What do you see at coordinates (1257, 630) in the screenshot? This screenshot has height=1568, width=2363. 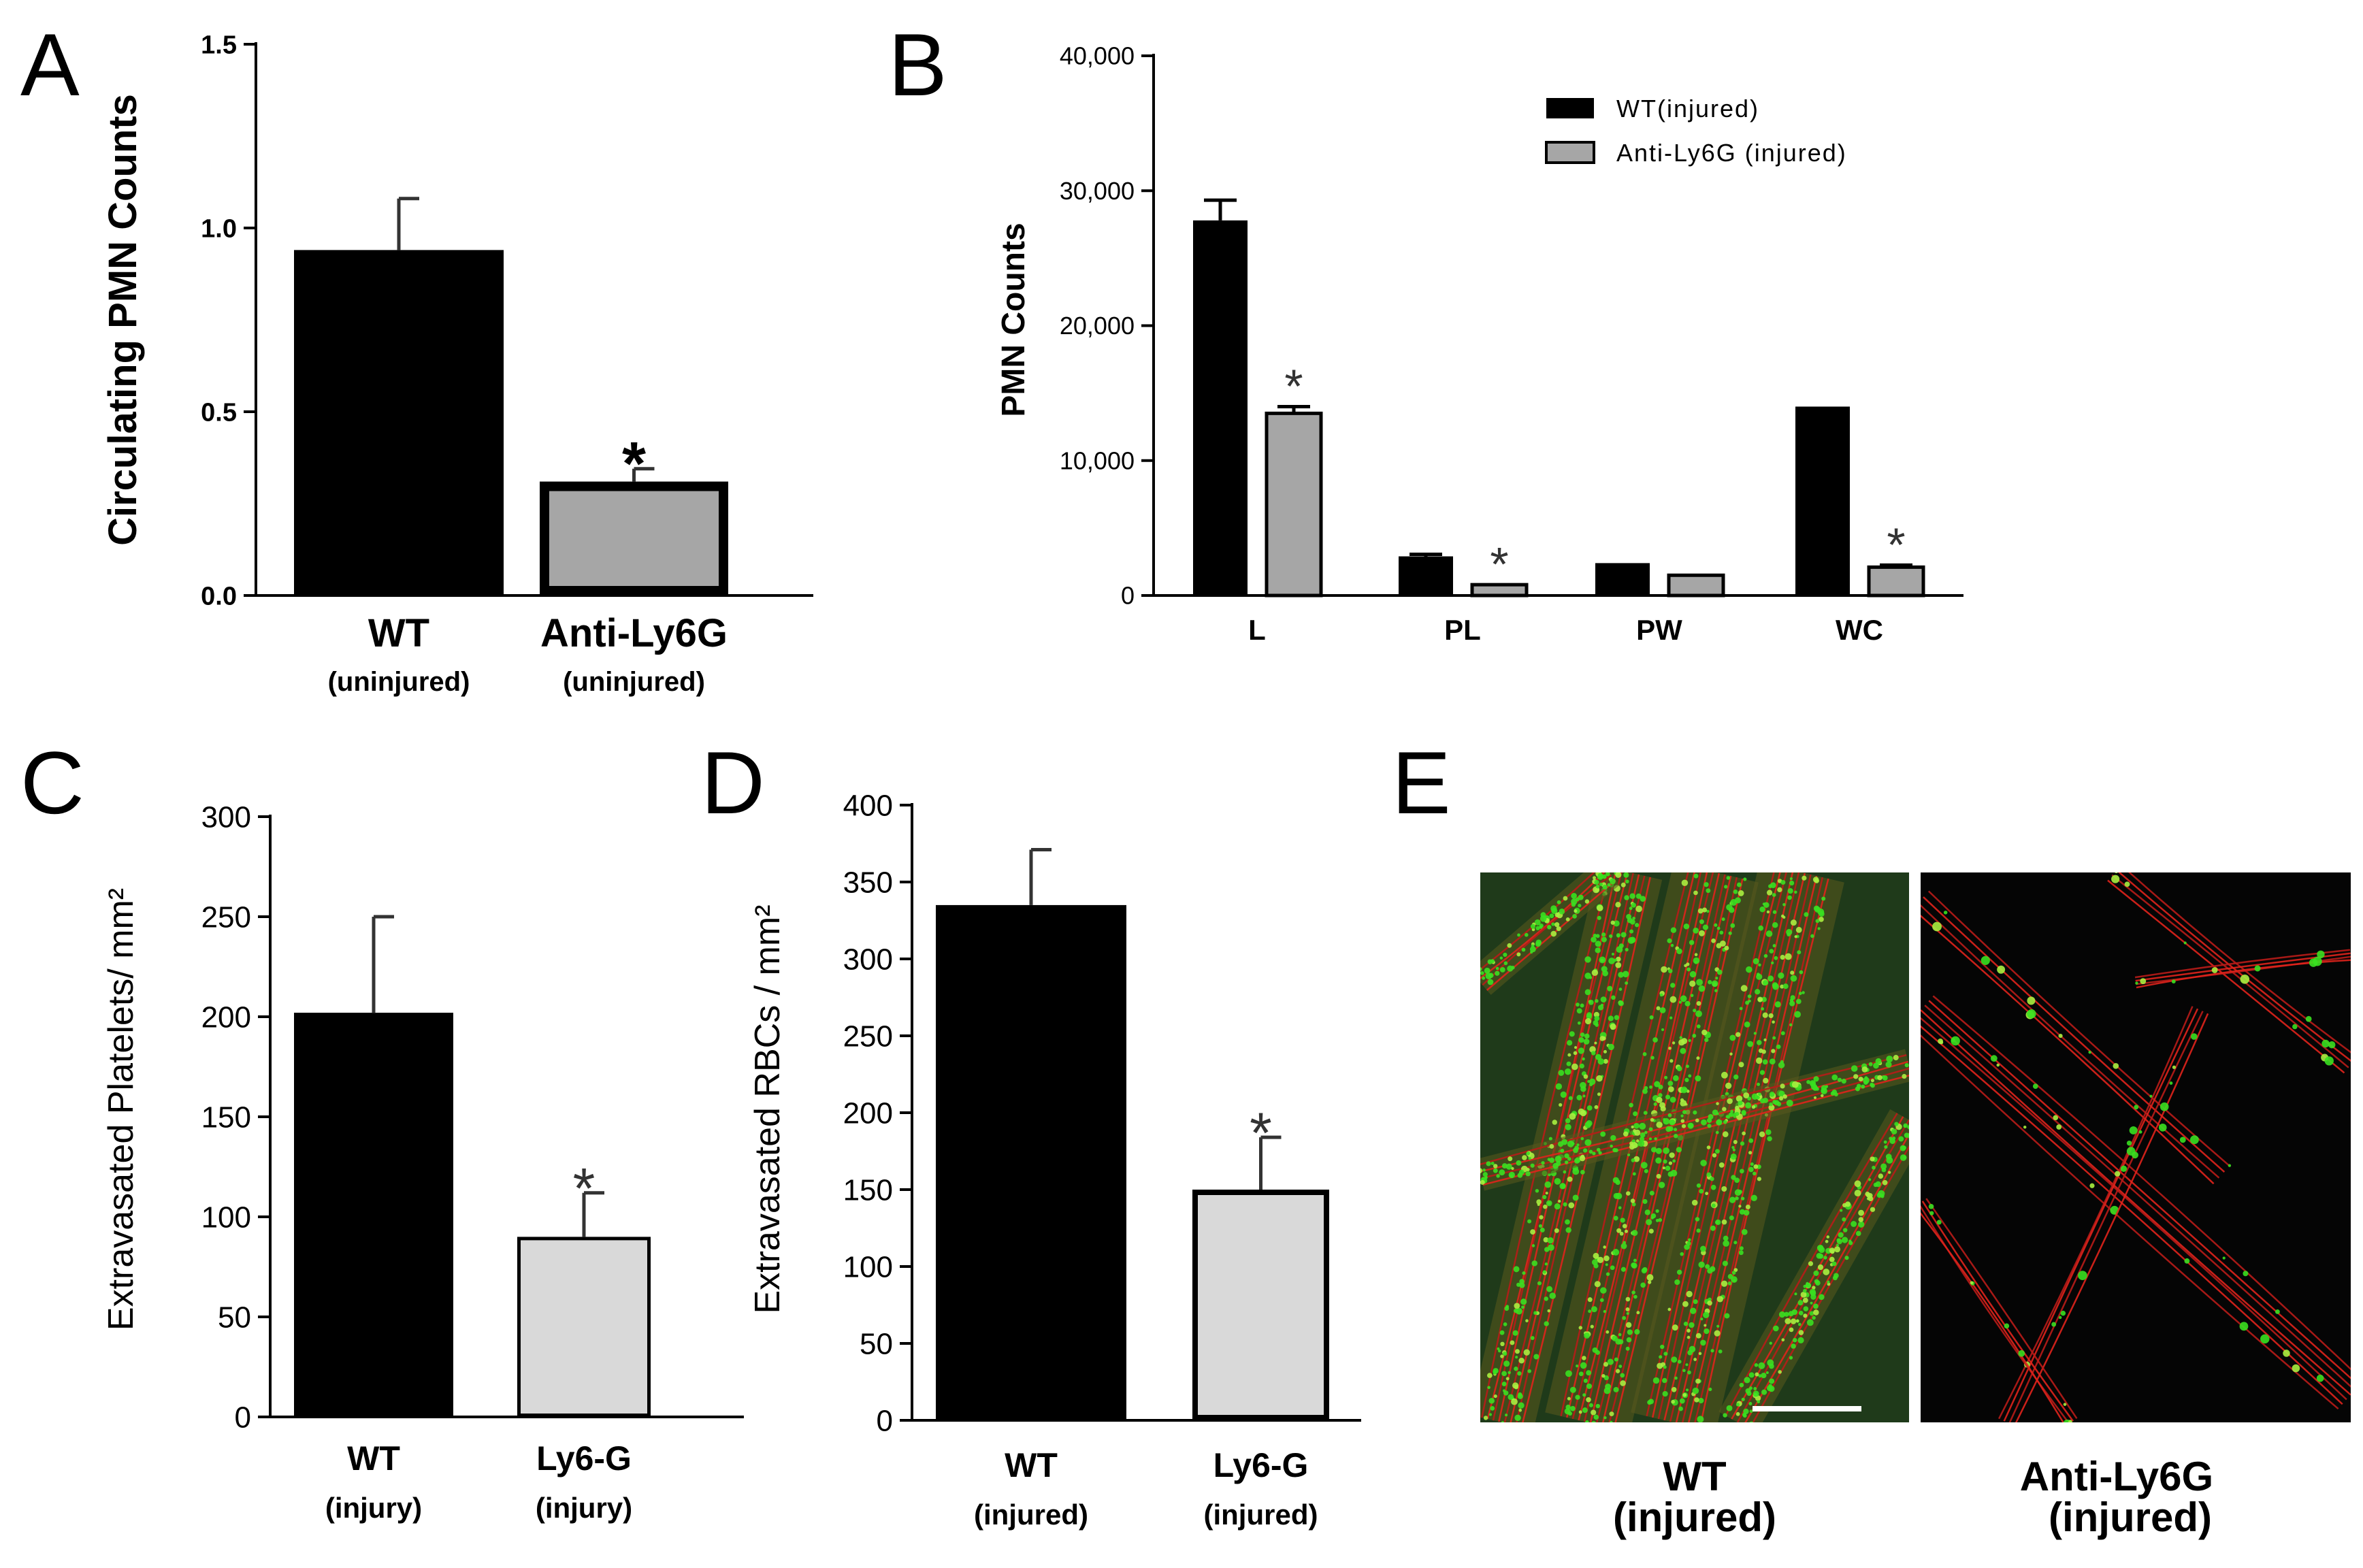 I see `category-label: L` at bounding box center [1257, 630].